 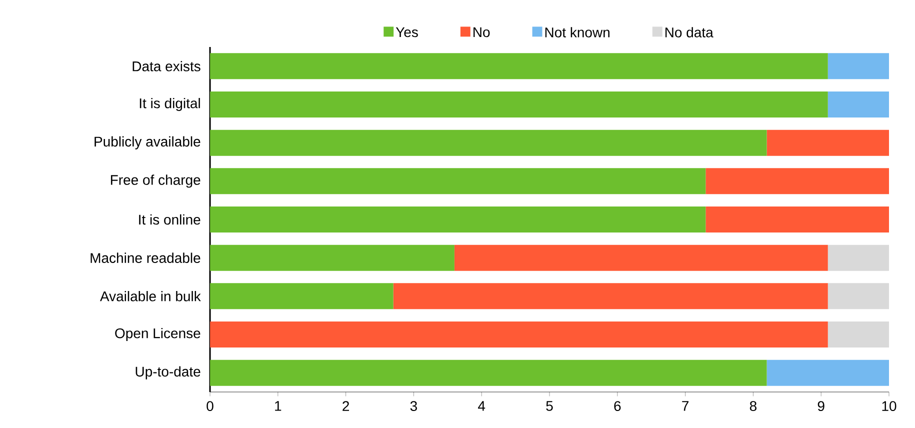 What do you see at coordinates (617, 406) in the screenshot?
I see `x-tick-label: 6` at bounding box center [617, 406].